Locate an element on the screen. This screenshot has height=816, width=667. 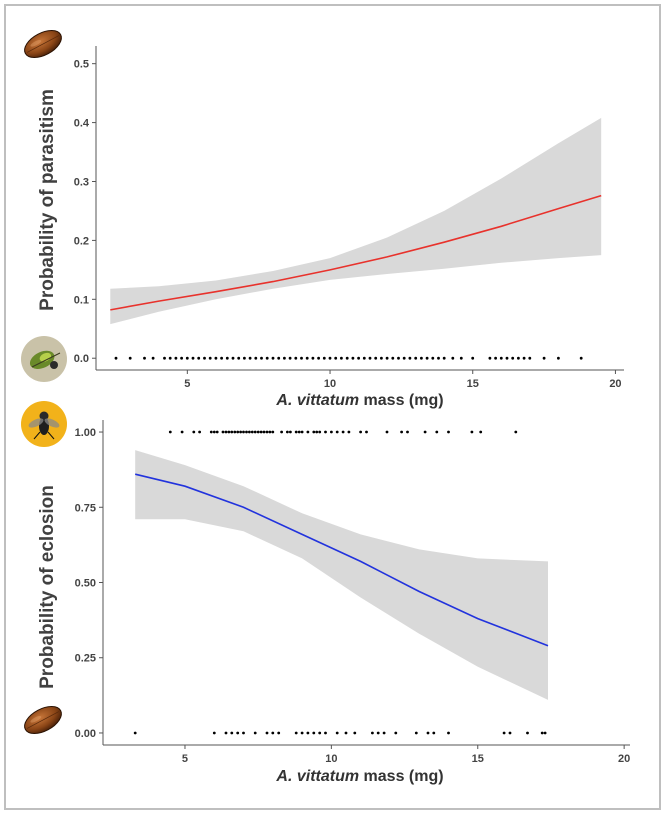
plot2-x-axis-label-unit: mass (mg) is located at coordinates (401, 776).